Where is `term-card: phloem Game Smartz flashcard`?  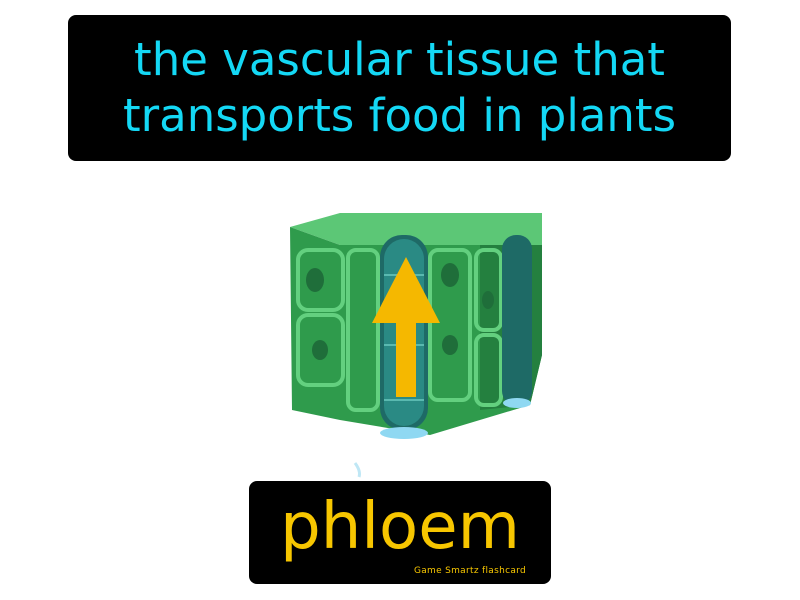
term-card: phloem Game Smartz flashcard is located at coordinates (400, 532).